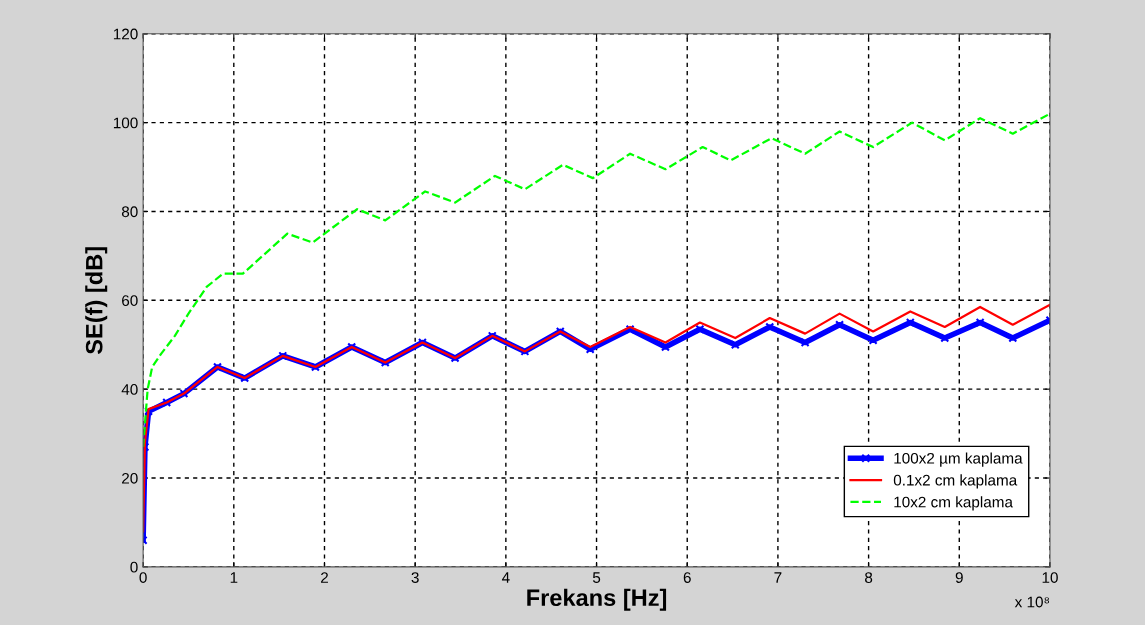  I want to click on x-tick-label: 1, so click(234, 577).